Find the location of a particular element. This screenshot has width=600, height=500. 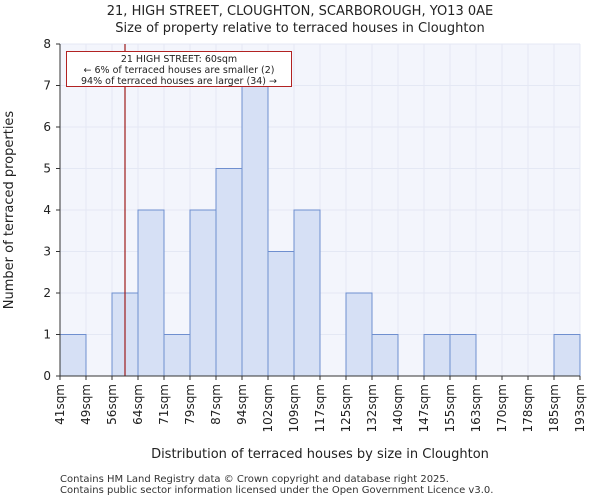

y-tick-label: 6 is located at coordinates (47, 127).